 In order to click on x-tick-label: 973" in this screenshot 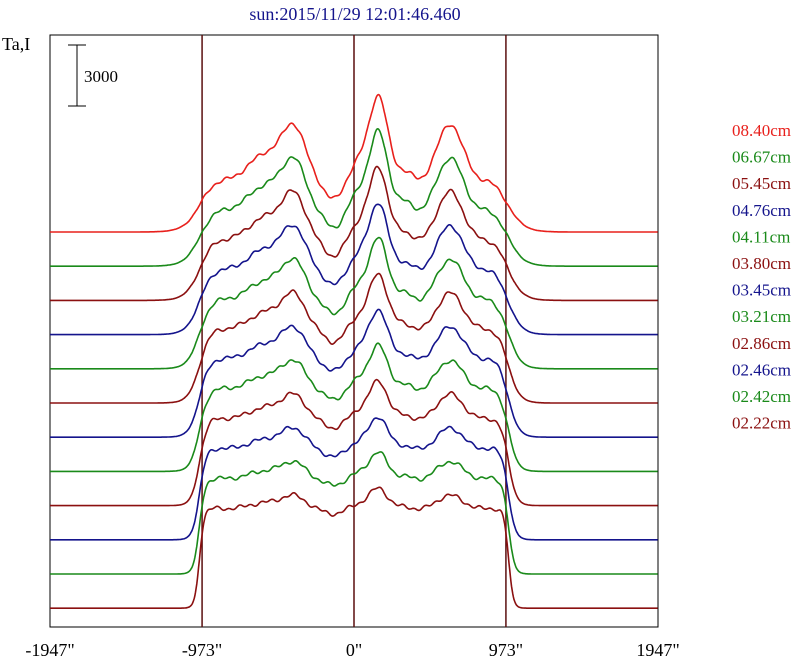, I will do `click(506, 650)`.